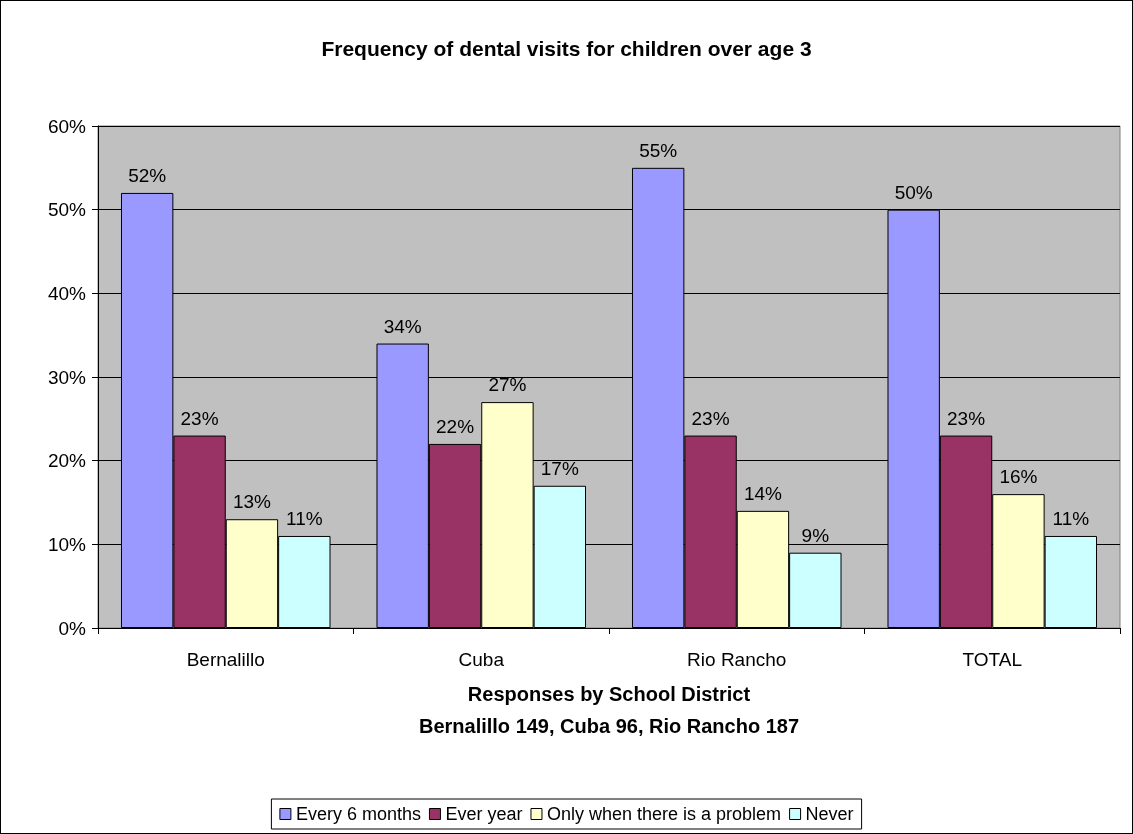 The width and height of the screenshot is (1133, 834). I want to click on y-tick-label: 40%, so click(67, 293).